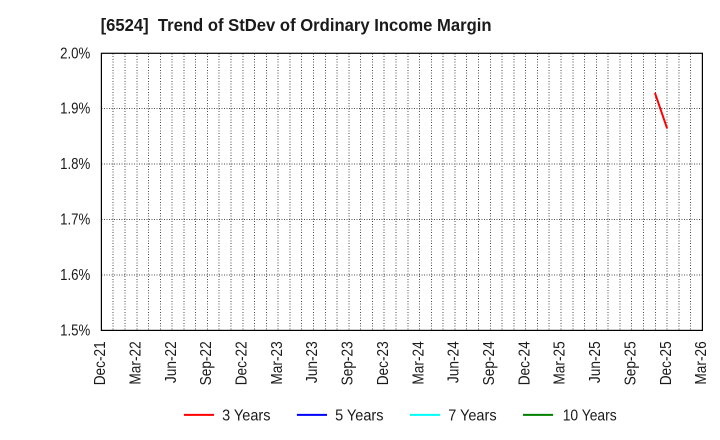 This screenshot has width=720, height=440. I want to click on svg-text: Jun-22, so click(171, 362).